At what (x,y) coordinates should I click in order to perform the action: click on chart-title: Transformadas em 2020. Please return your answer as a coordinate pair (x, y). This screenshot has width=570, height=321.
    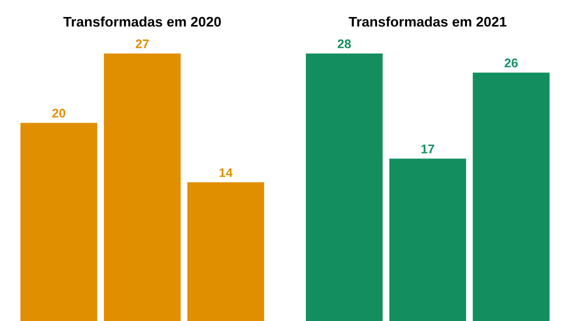
    Looking at the image, I should click on (142, 21).